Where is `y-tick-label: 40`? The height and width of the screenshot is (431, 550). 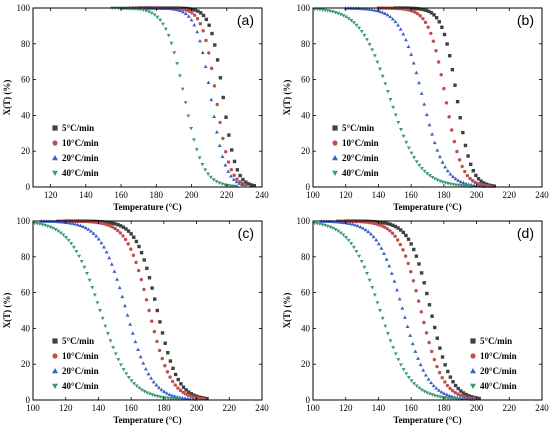 y-tick-label: 40 is located at coordinates (306, 328).